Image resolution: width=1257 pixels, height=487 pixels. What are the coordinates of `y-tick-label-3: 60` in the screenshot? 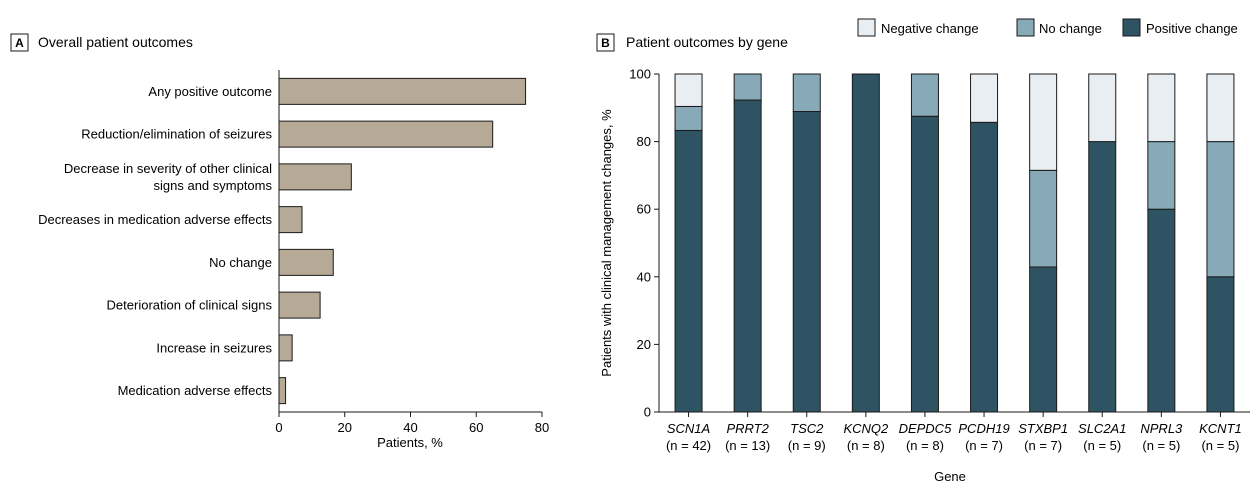 It's located at (644, 209).